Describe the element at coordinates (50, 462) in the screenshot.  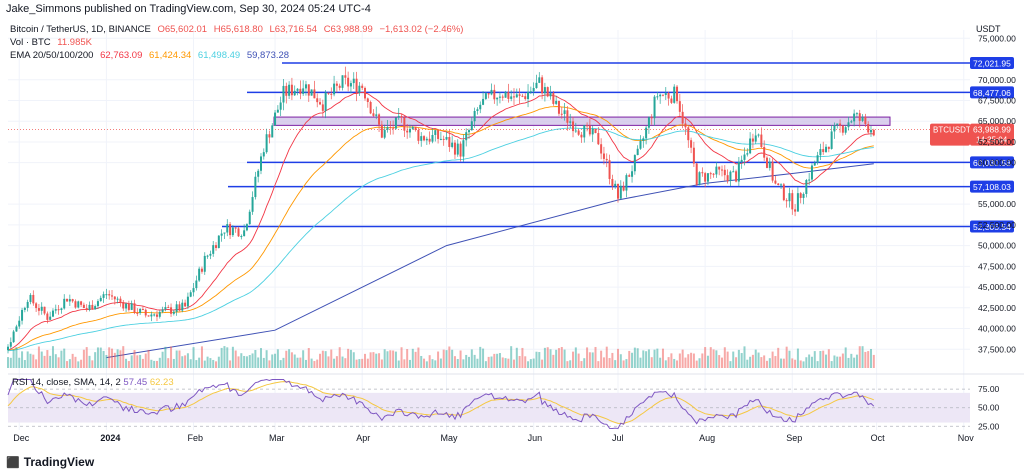
I see `footer: ⬛ TradingView` at that location.